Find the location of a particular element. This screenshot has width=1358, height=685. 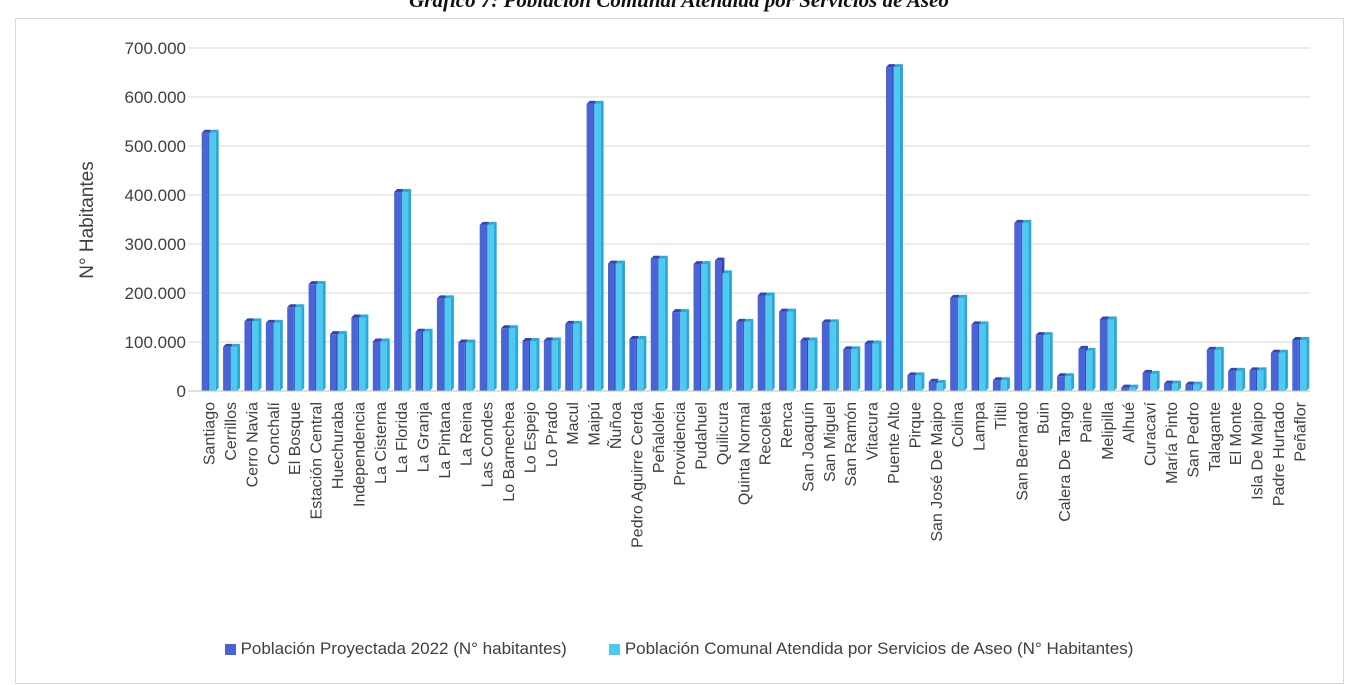

x-tick-label: Pedro Aguirre Cerda is located at coordinates (637, 475).